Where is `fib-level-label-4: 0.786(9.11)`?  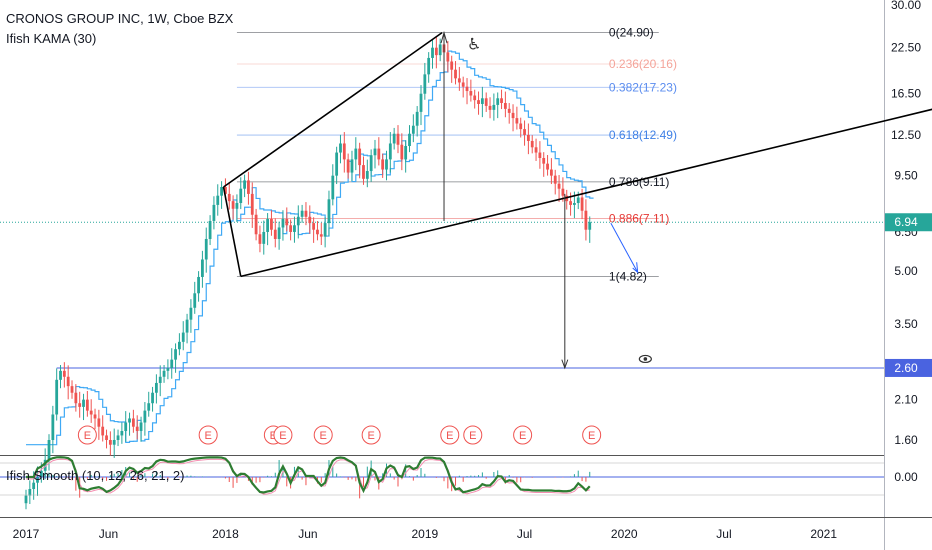 fib-level-label-4: 0.786(9.11) is located at coordinates (639, 182).